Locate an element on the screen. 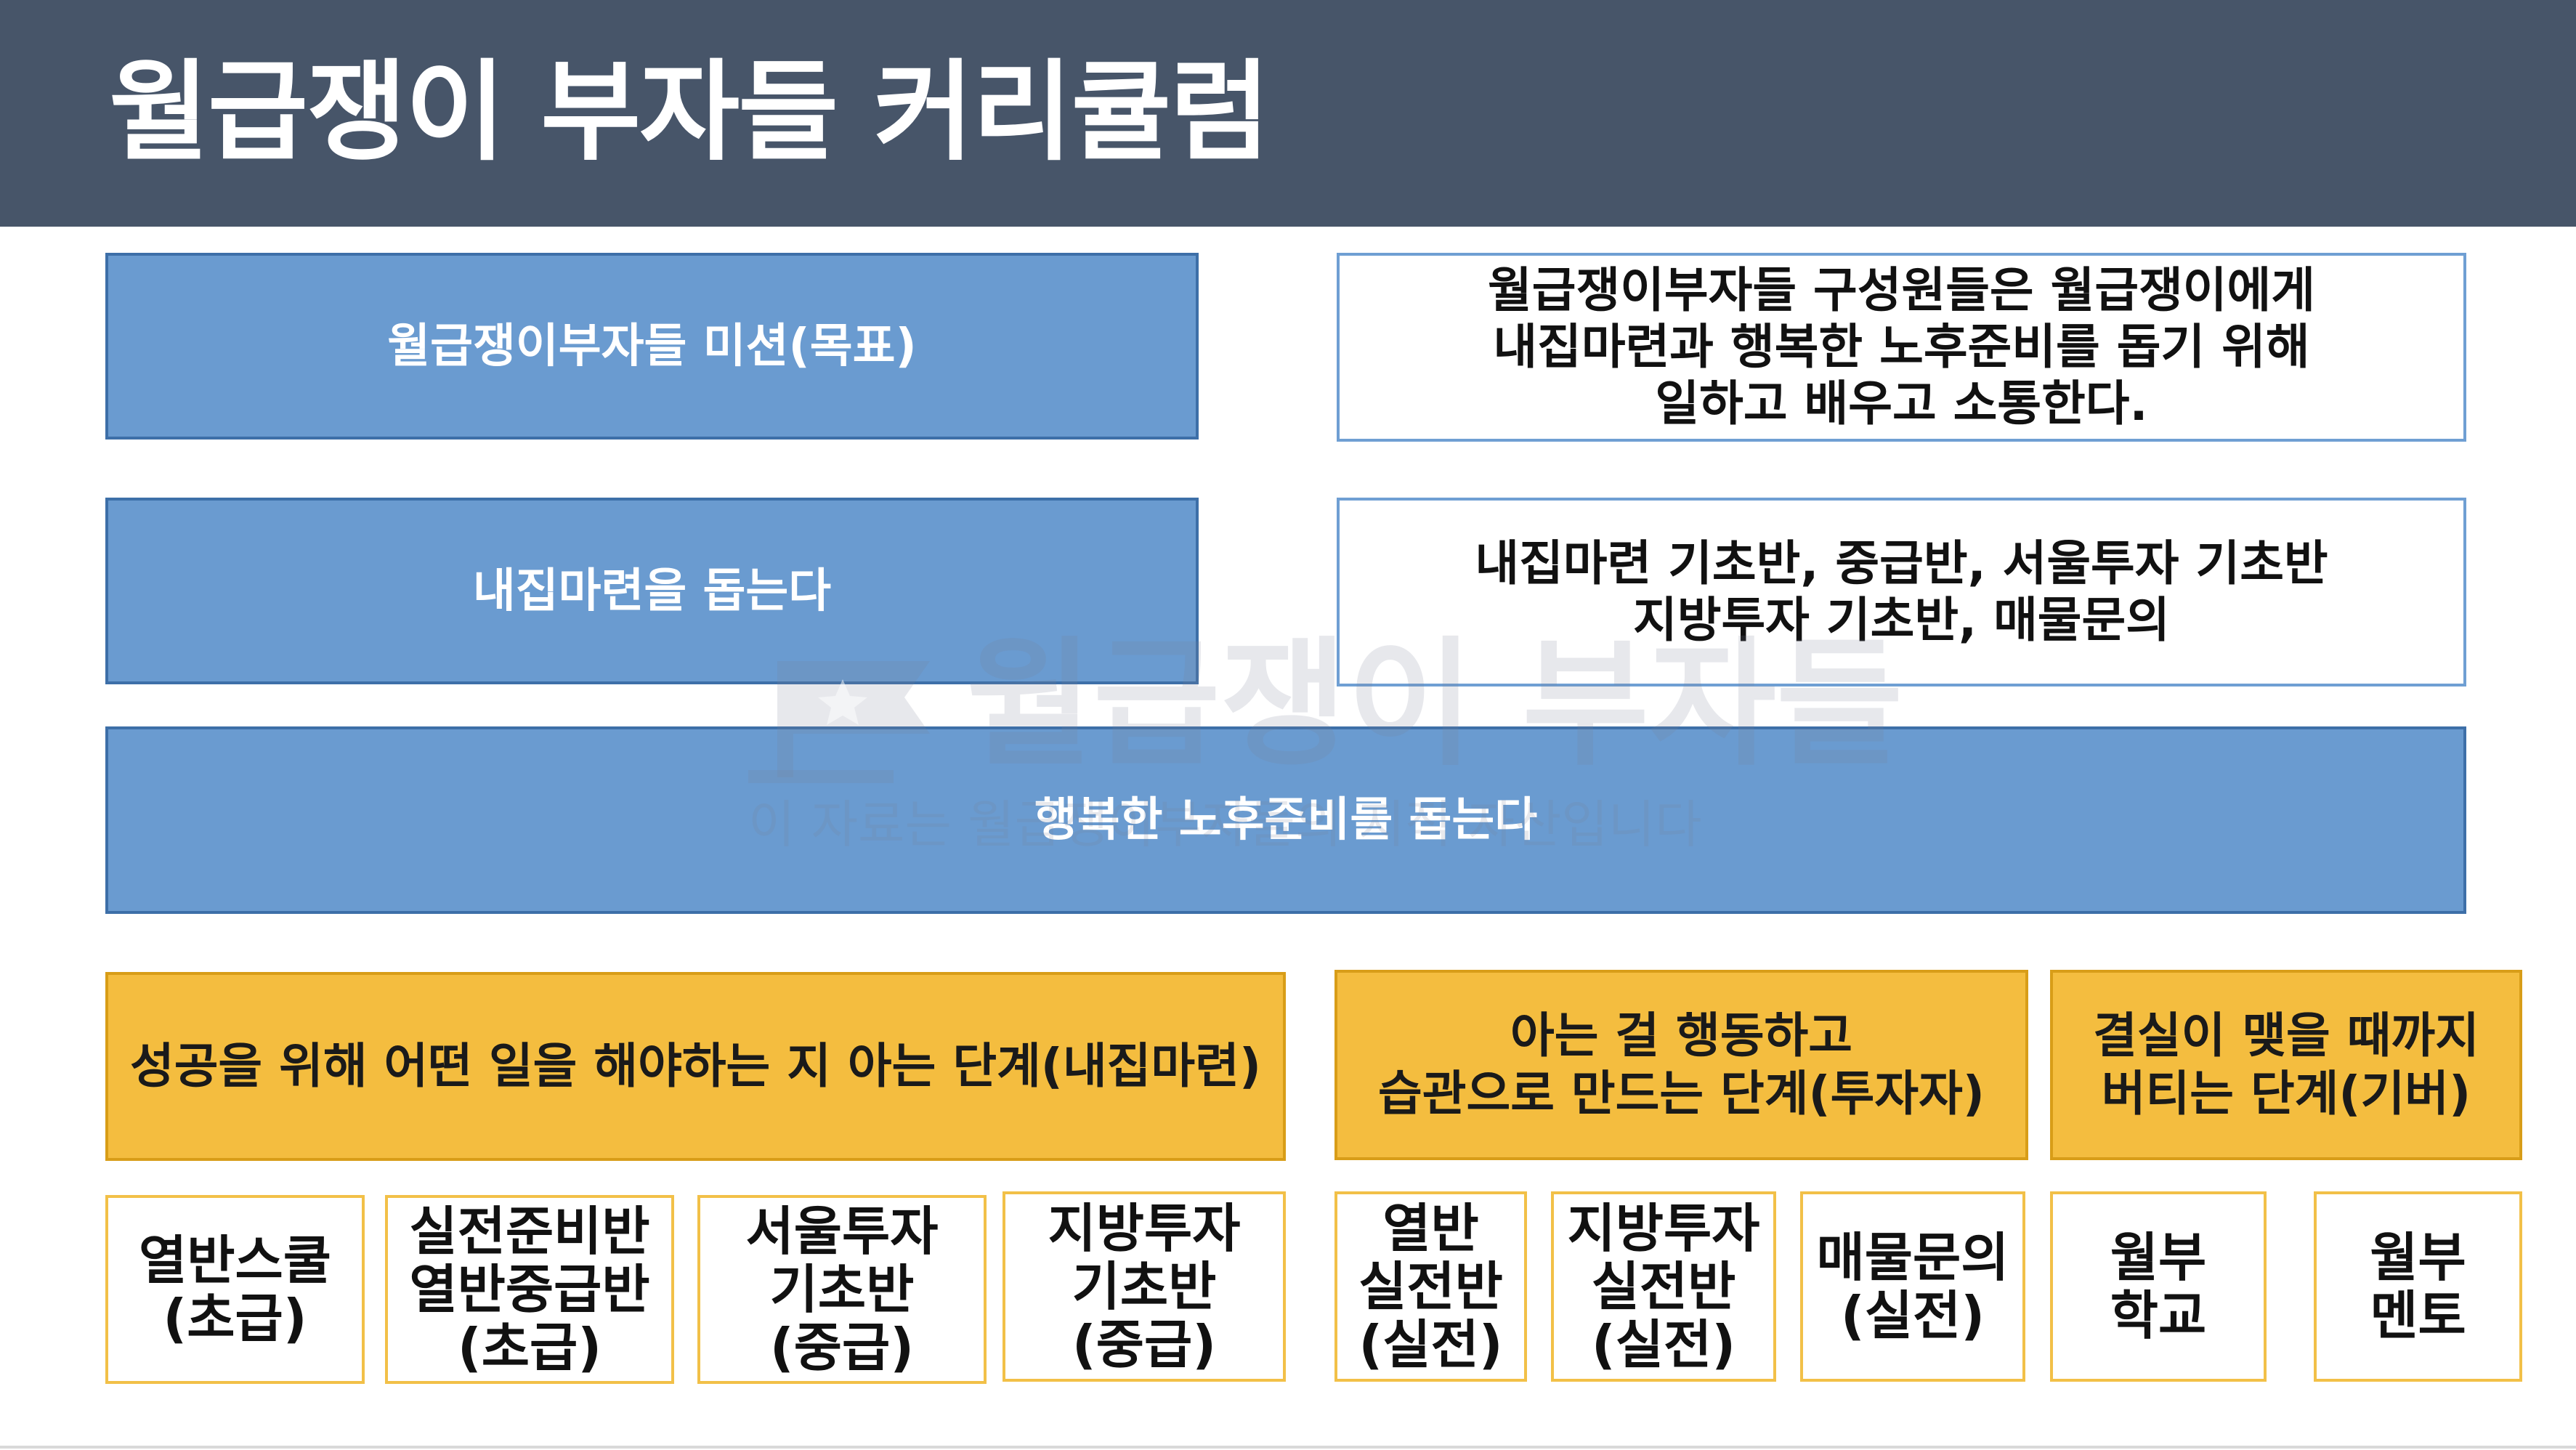  page-title: 월급쟁이 부자들 커리큘럼 is located at coordinates (689, 112).